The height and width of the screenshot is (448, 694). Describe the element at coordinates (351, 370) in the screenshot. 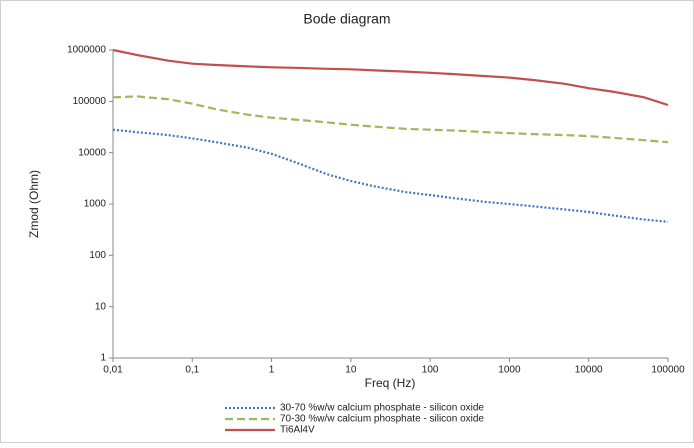

I see `x-tick-label: 10` at that location.